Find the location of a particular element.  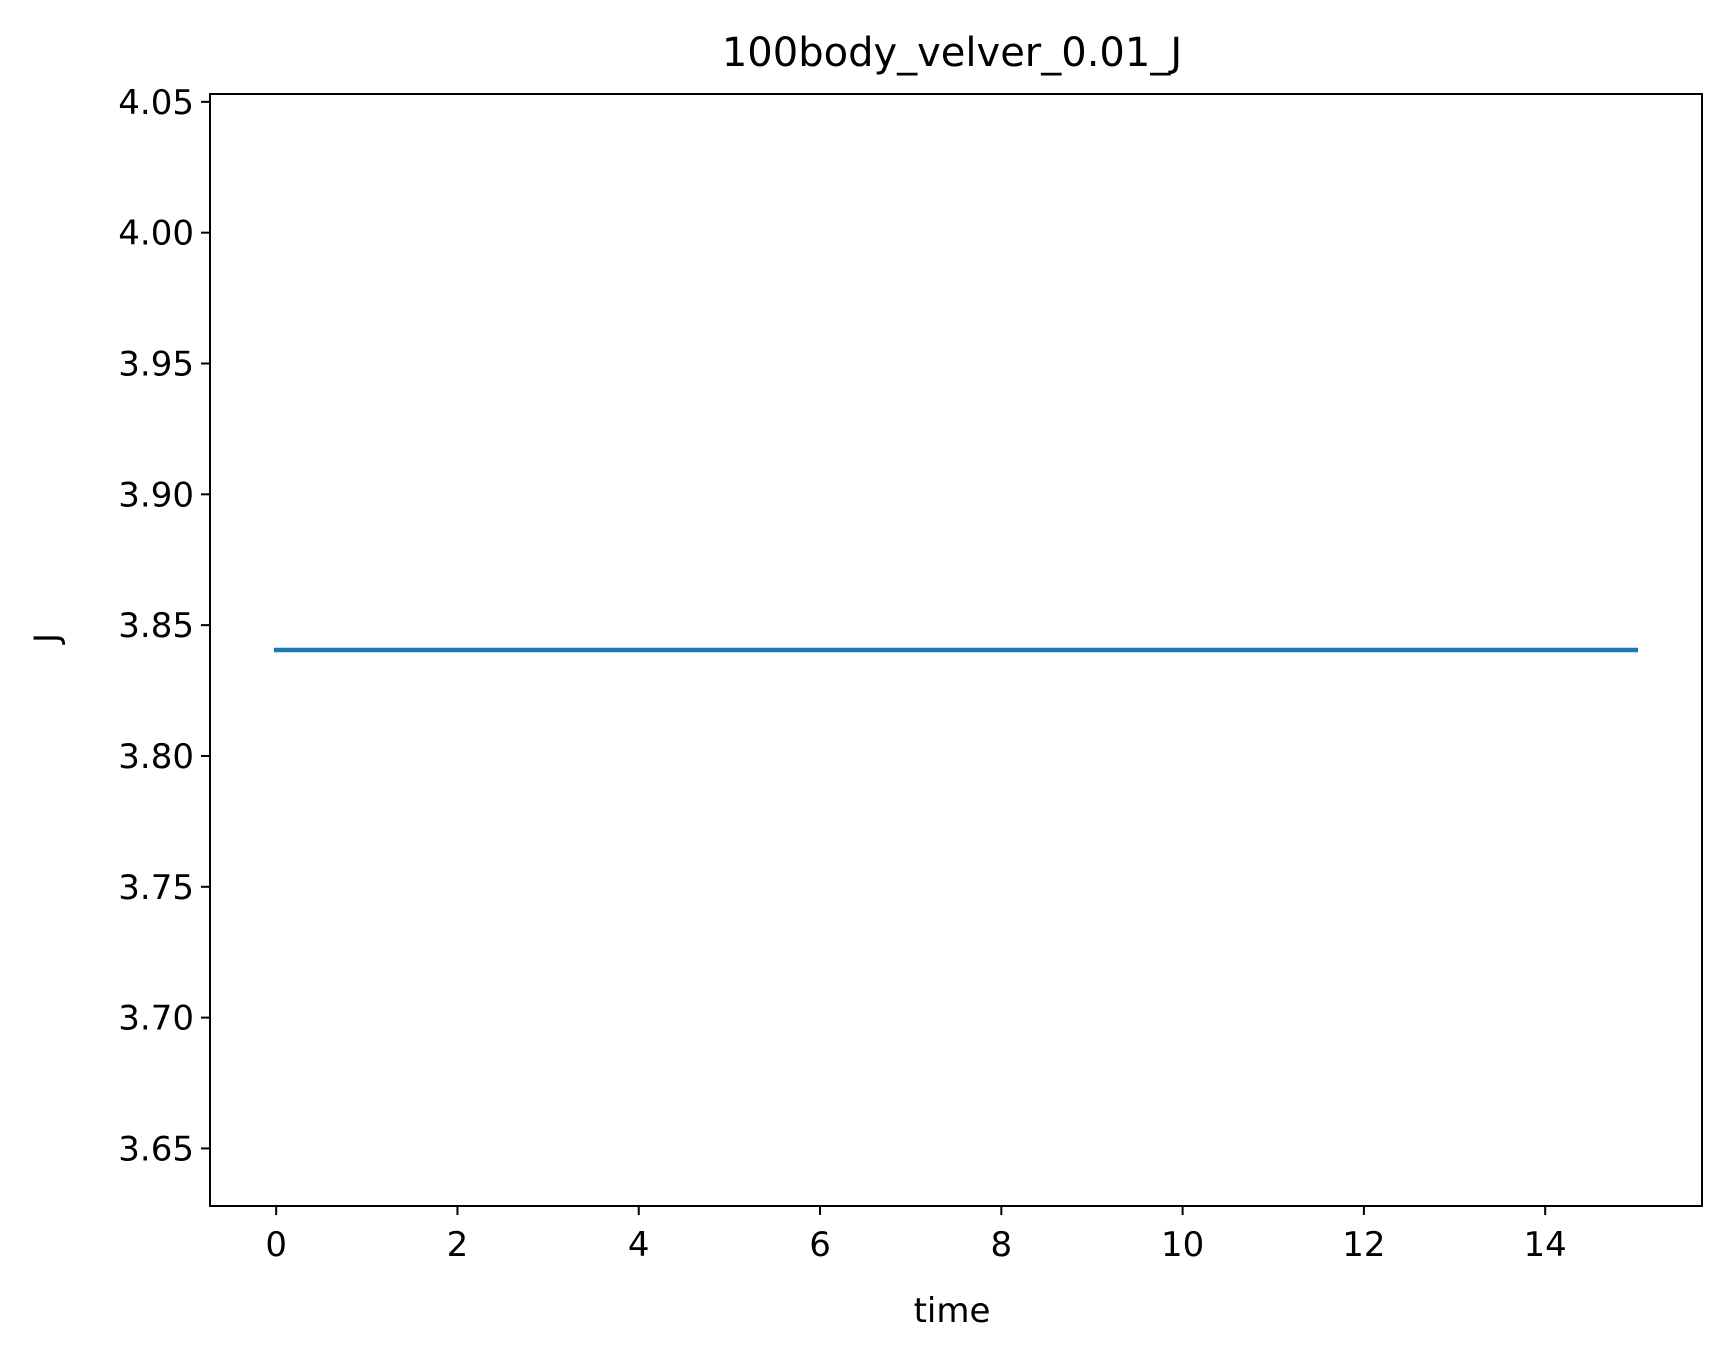

x-tick-label: 10 is located at coordinates (1182, 1245).